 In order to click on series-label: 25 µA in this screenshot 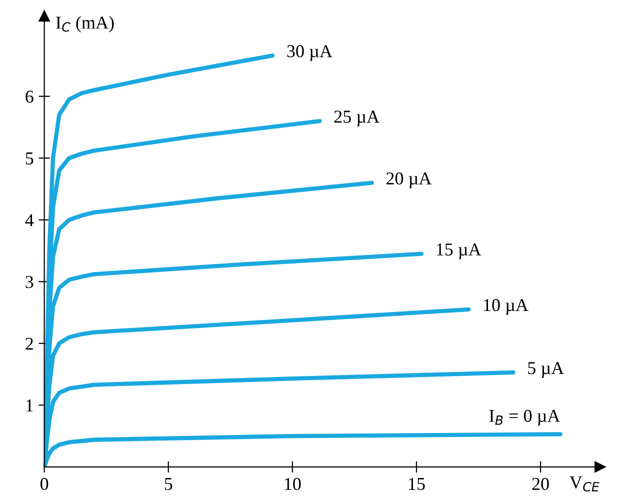, I will do `click(357, 118)`.